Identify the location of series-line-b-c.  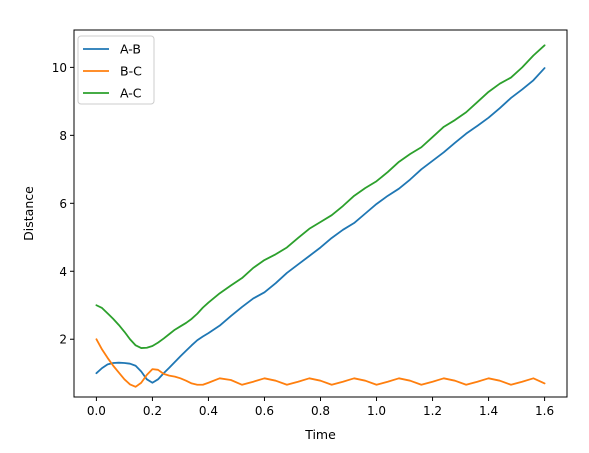
(320, 363).